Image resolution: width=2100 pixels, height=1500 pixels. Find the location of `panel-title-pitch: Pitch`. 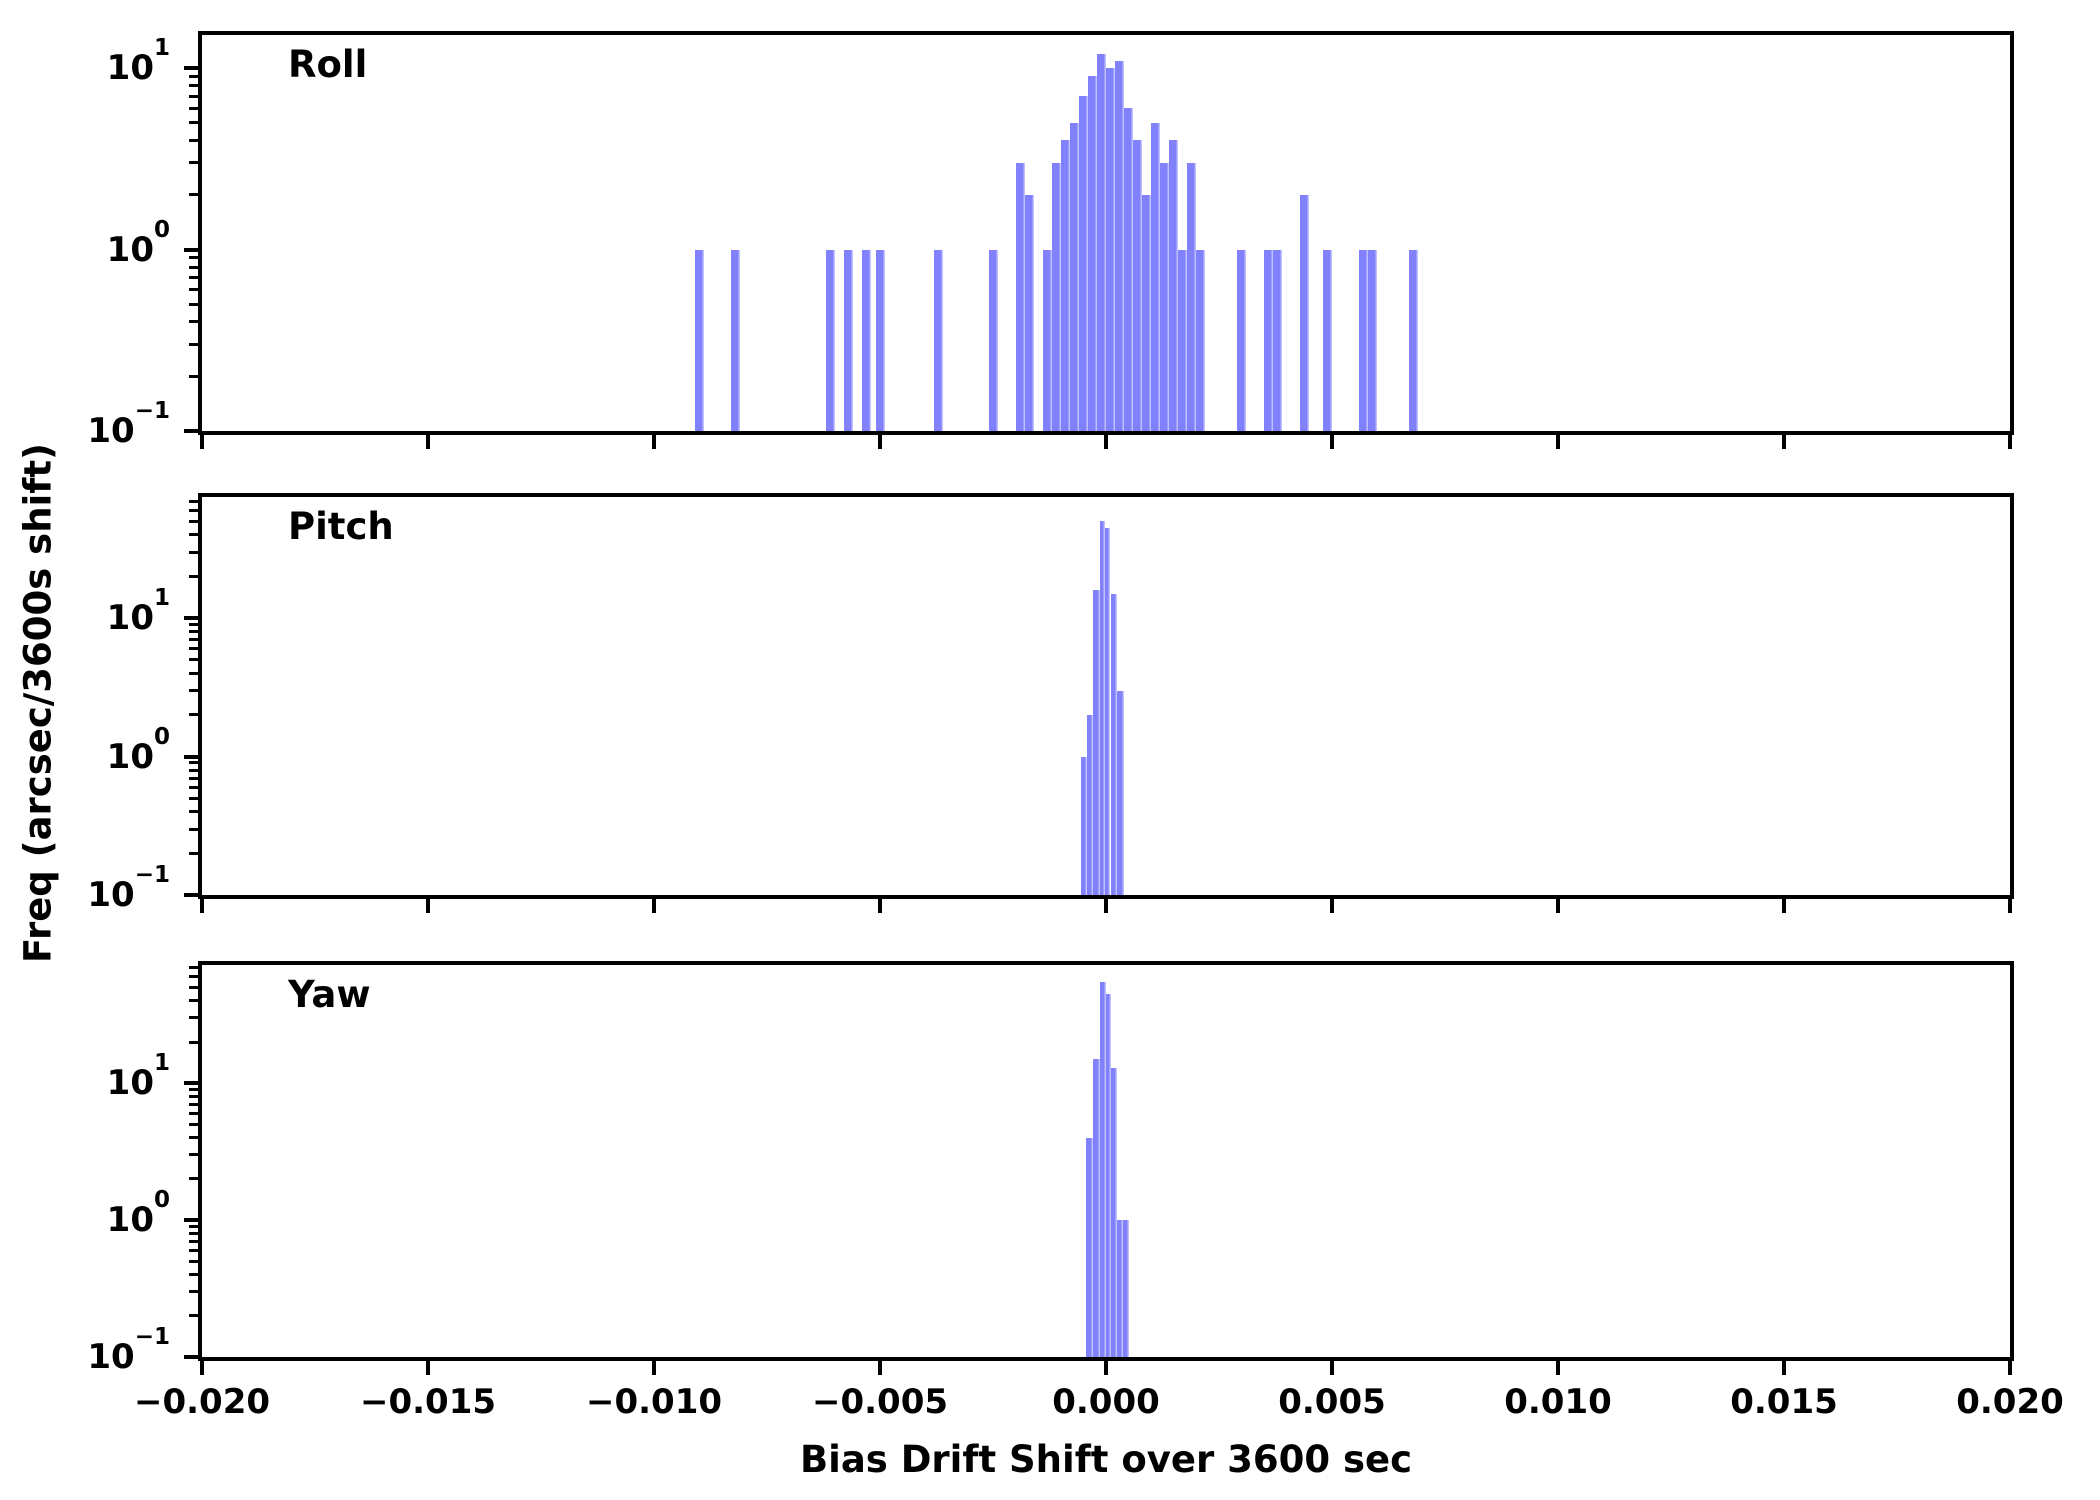

panel-title-pitch: Pitch is located at coordinates (341, 526).